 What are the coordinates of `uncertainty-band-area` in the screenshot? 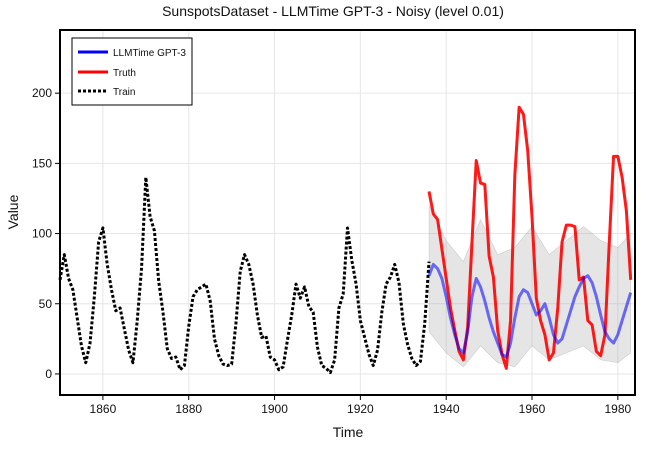 It's located at (530, 286).